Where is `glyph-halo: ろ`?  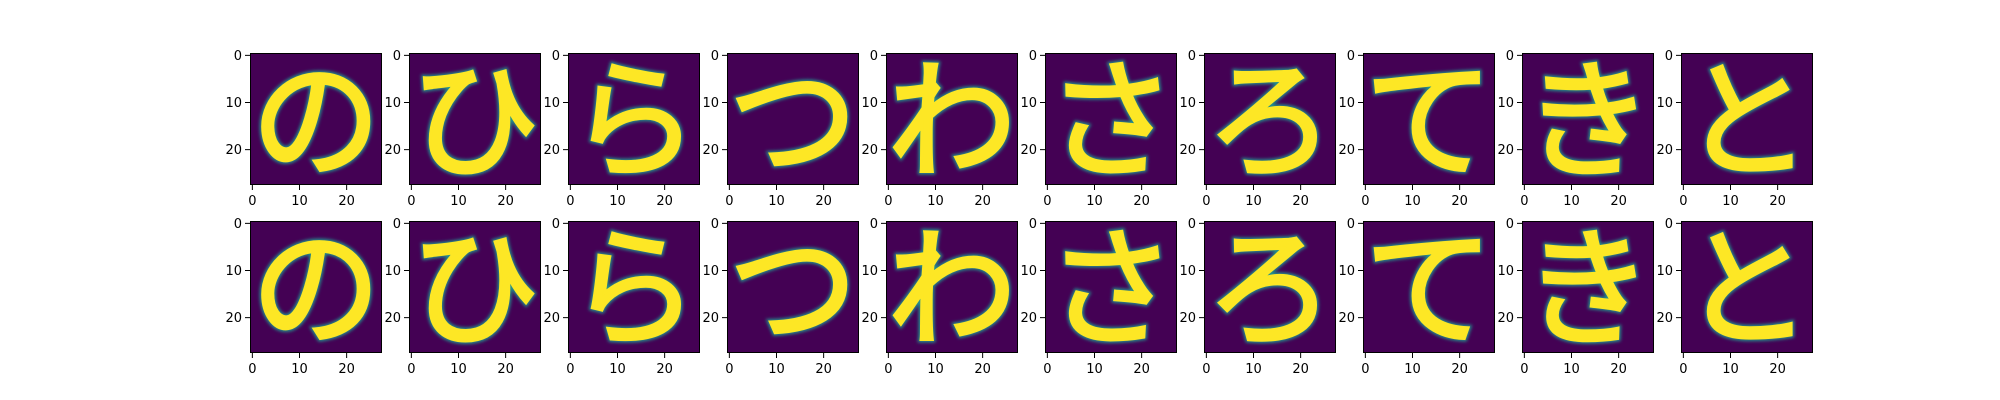
glyph-halo: ろ is located at coordinates (1269, 290).